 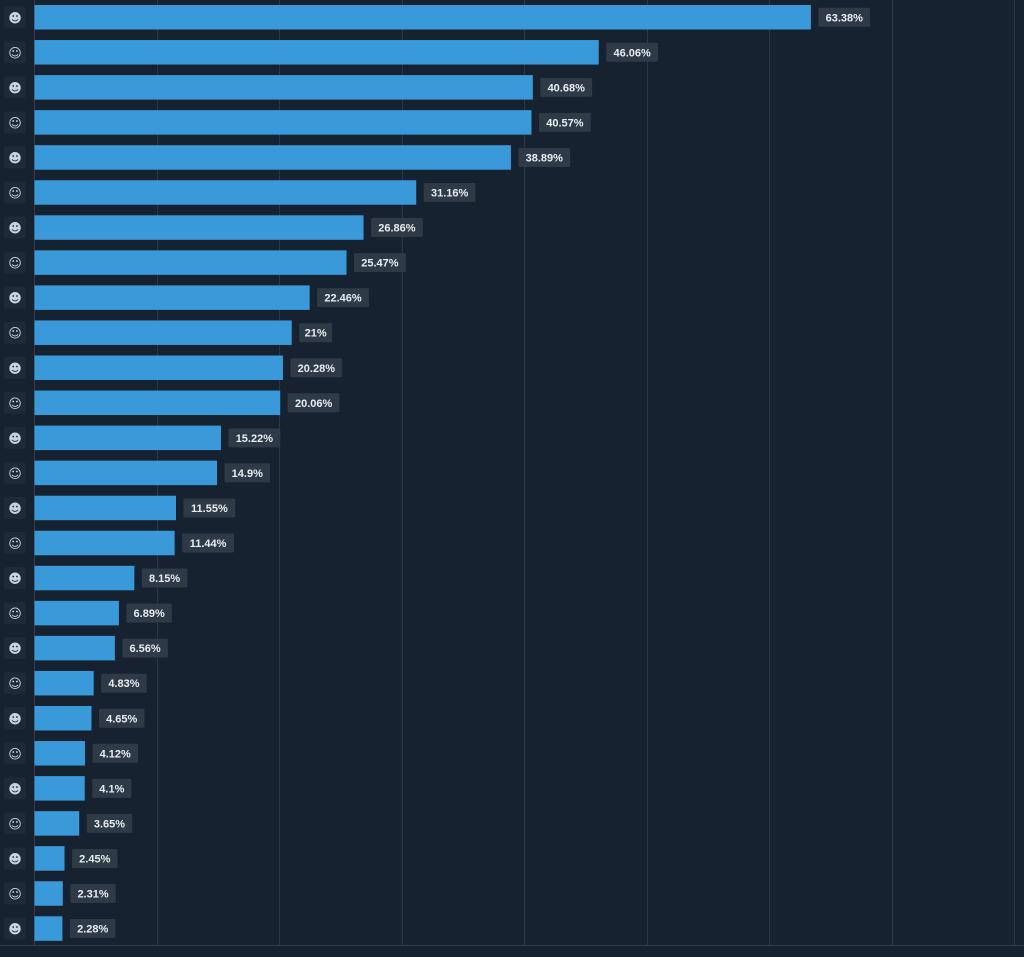 I want to click on value-label-2: 46.06%, so click(x=632, y=52).